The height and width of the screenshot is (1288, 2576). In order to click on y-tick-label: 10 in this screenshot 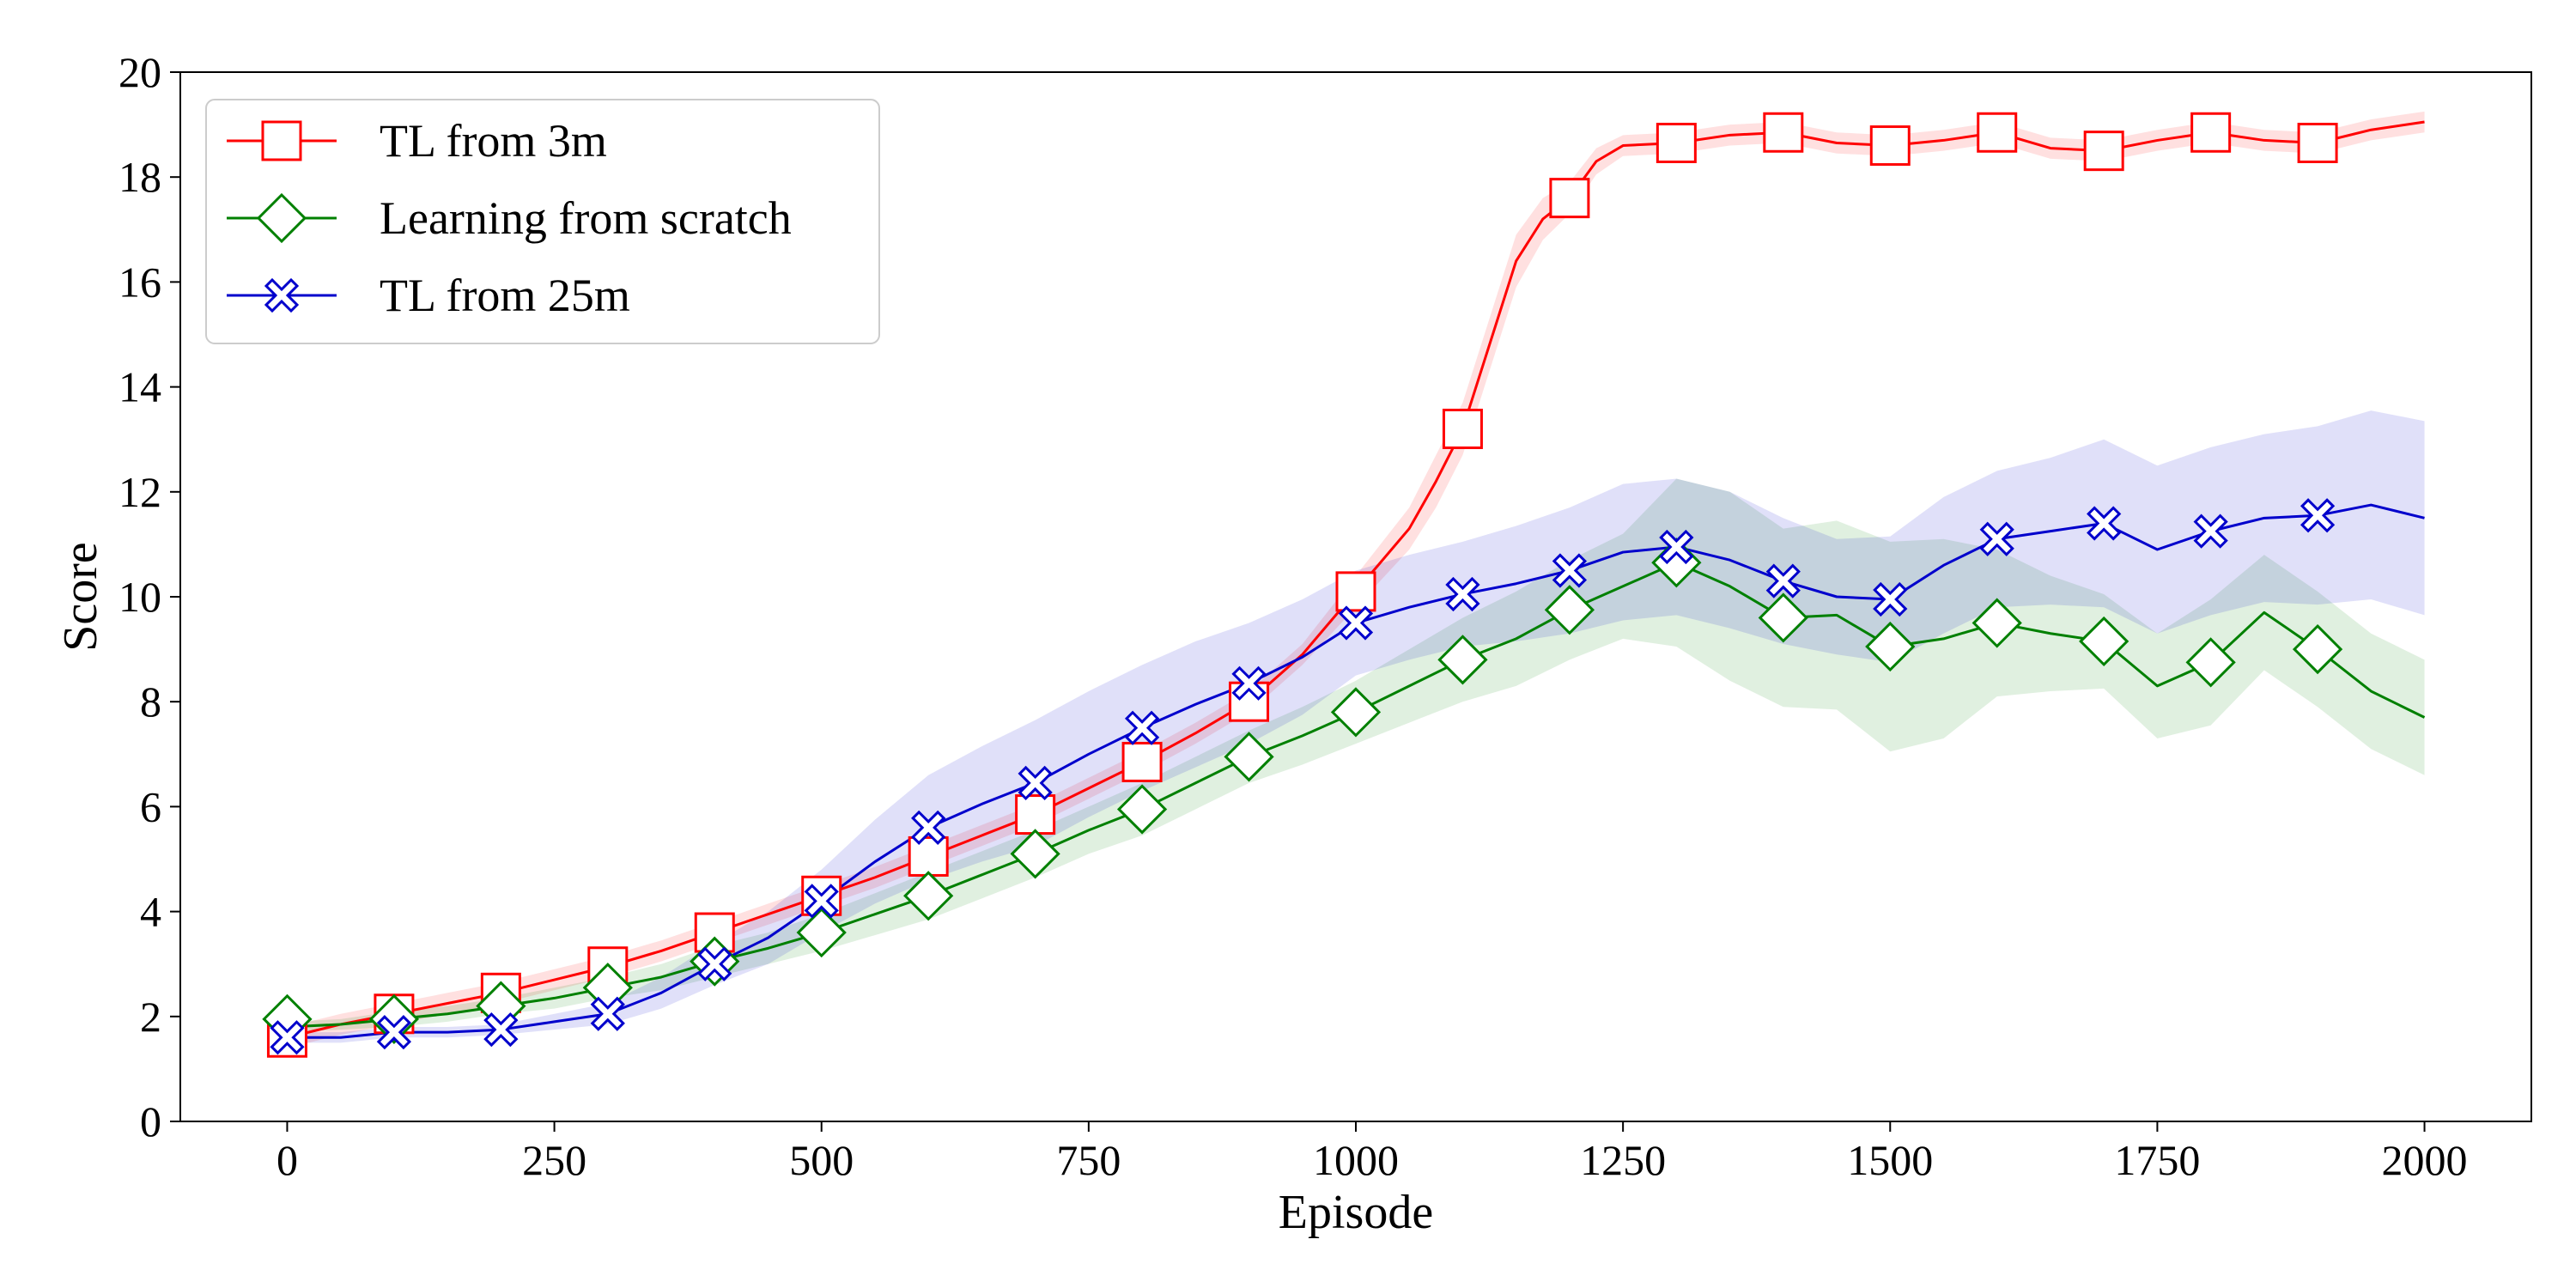, I will do `click(139, 597)`.